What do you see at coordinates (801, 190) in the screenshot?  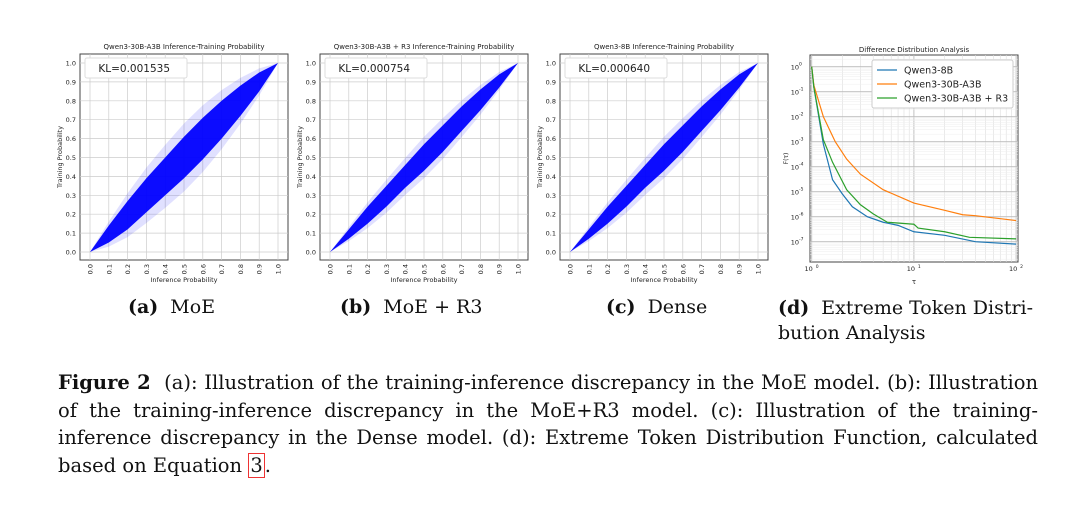 I see `y-tick-exponent: -5` at bounding box center [801, 190].